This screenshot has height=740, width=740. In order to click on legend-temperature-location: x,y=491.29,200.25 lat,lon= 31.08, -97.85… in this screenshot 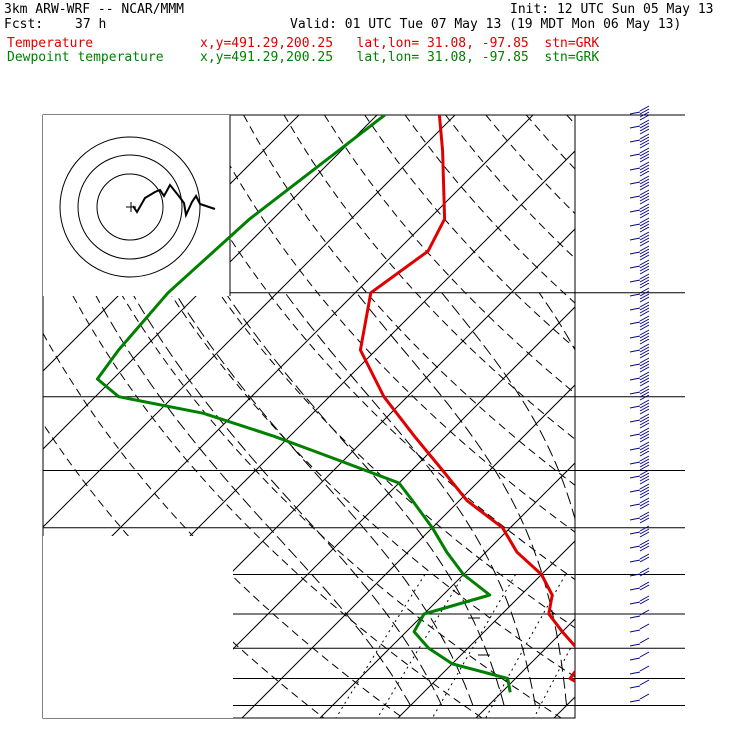, I will do `click(400, 43)`.